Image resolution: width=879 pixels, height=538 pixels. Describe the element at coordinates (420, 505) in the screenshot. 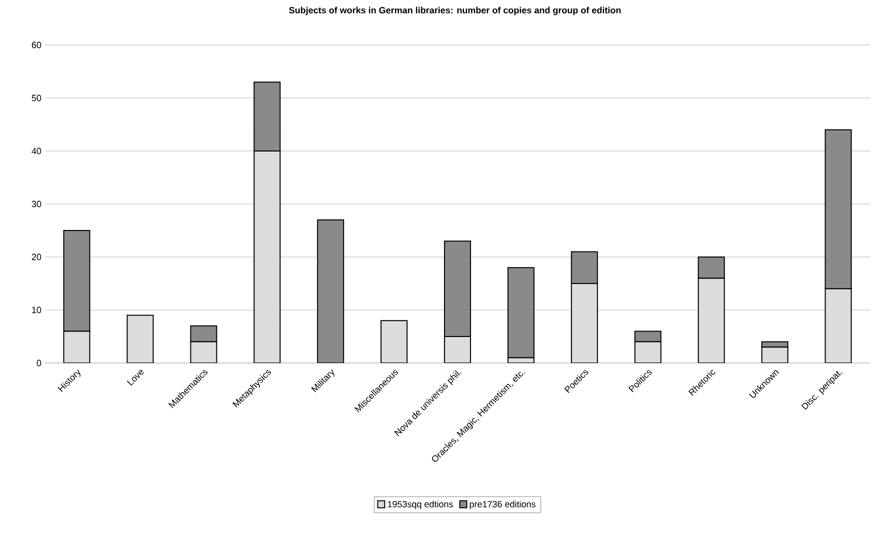

I see `legend-label: 1953sqq edtions` at that location.